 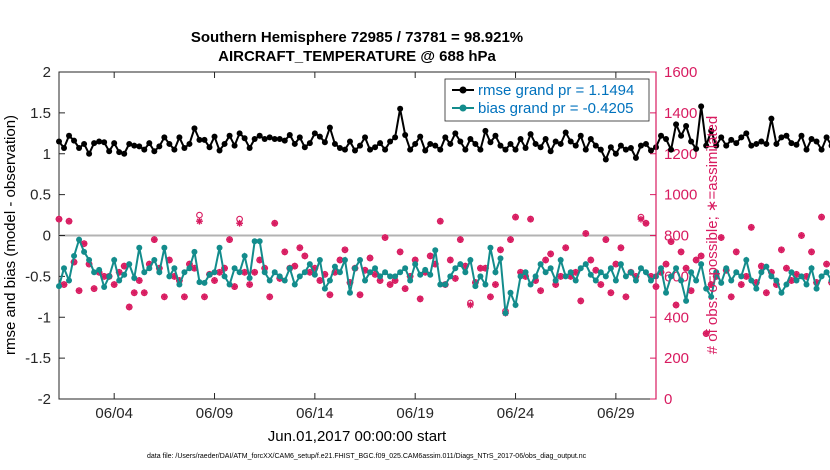 What do you see at coordinates (516, 413) in the screenshot?
I see `x-tick-label: 06/24` at bounding box center [516, 413].